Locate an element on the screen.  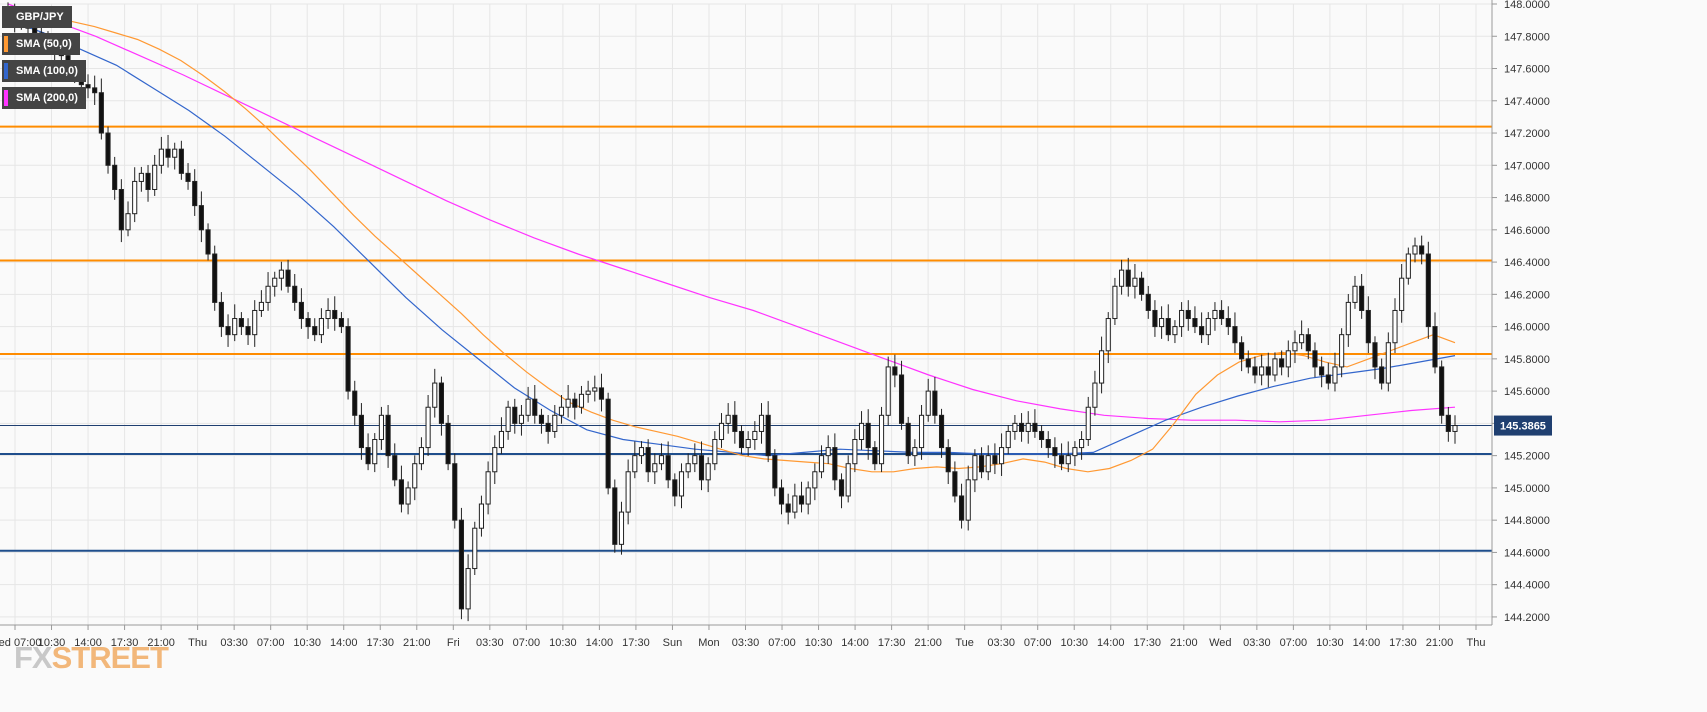
x-tick-label: 10:30 is located at coordinates (819, 643).